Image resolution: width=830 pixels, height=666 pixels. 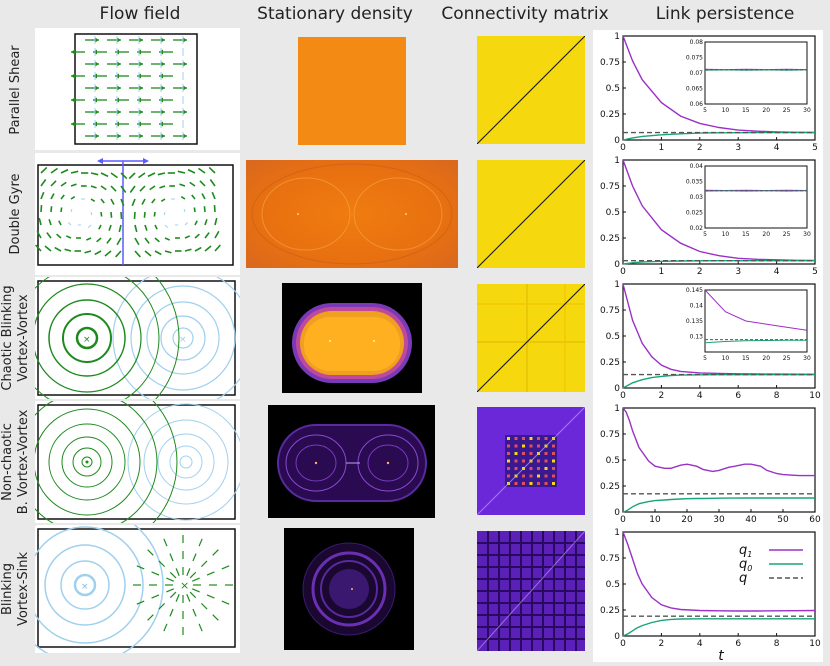 What do you see at coordinates (662, 272) in the screenshot?
I see `x-tick-label: 1` at bounding box center [662, 272].